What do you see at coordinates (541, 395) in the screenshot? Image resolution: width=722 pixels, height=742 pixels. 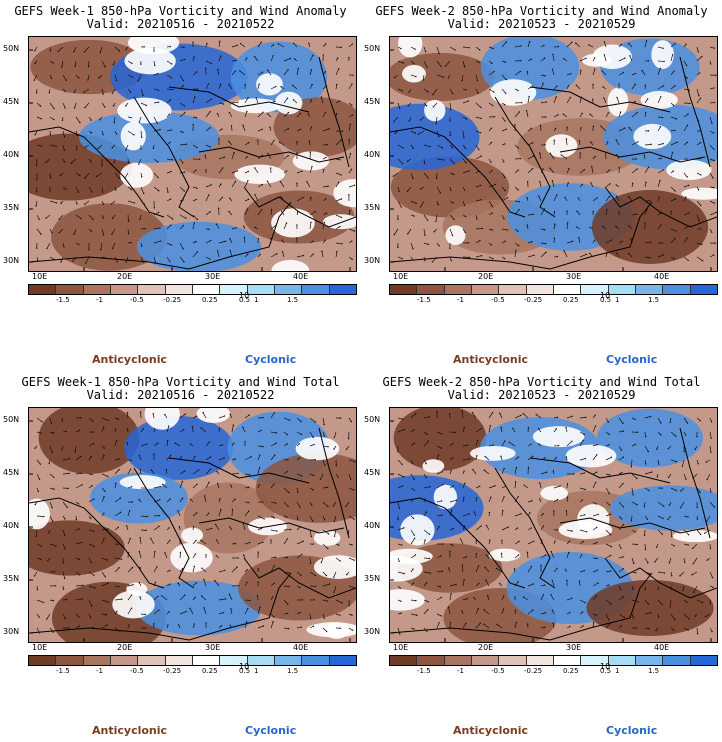 I see `panel-valid-dates: Valid: 20210523 - 20210529` at bounding box center [541, 395].